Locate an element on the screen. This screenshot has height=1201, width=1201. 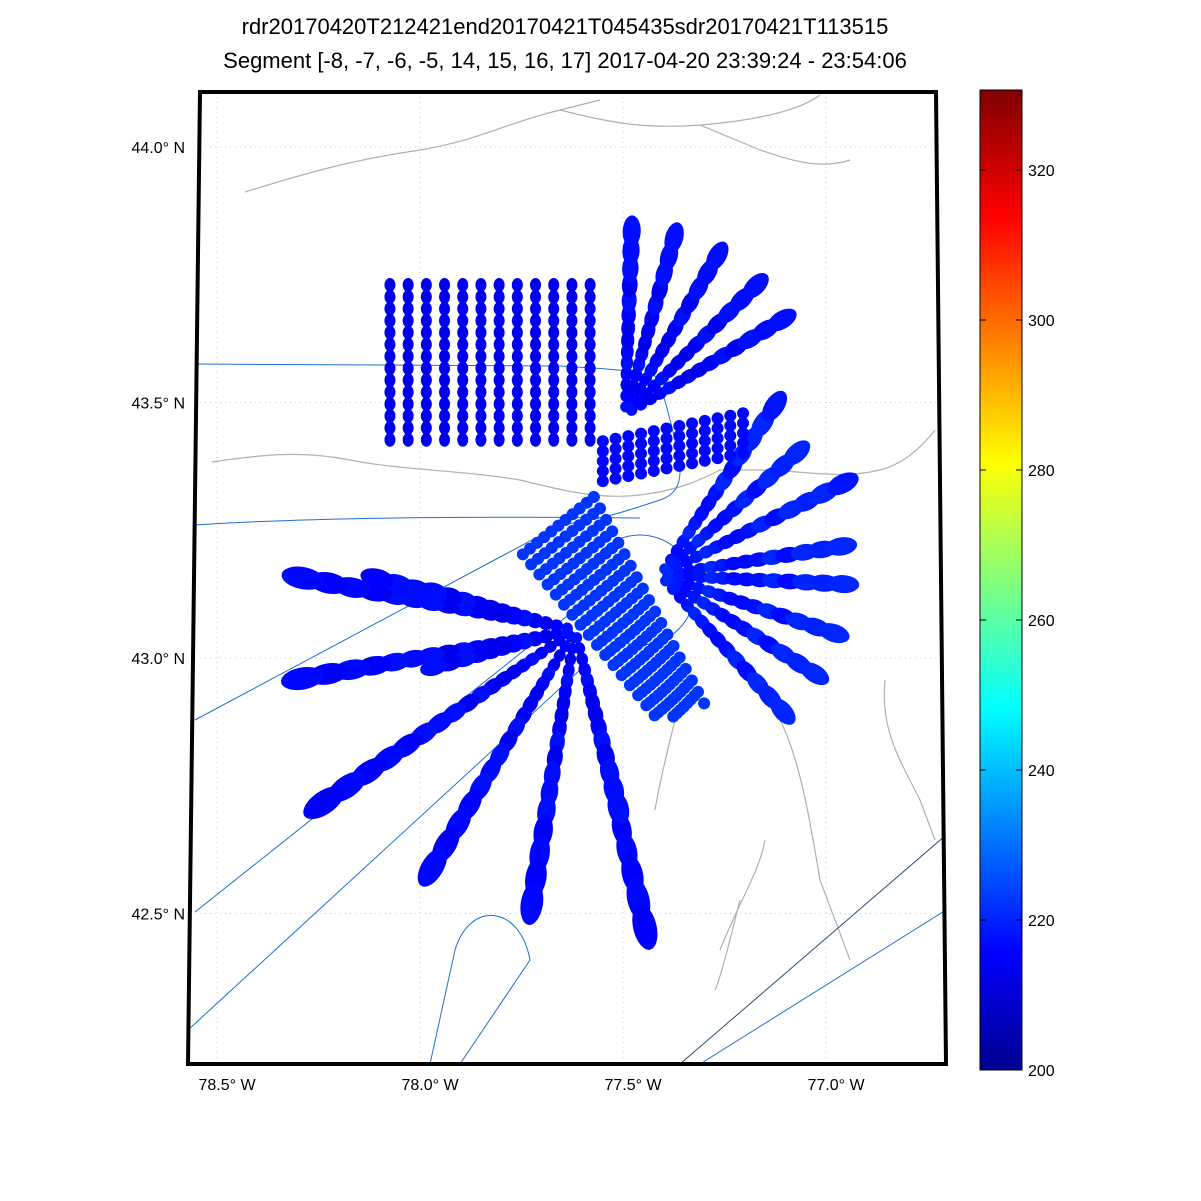
colorbar-tick-label: 320 is located at coordinates (1041, 171).